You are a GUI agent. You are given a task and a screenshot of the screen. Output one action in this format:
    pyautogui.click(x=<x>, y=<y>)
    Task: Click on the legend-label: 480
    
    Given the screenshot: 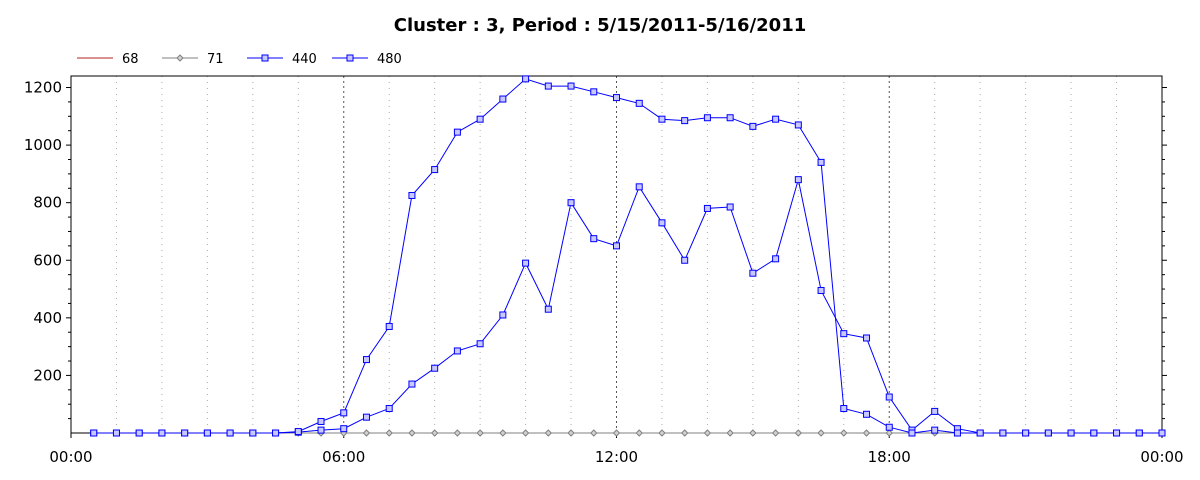 What is the action you would take?
    pyautogui.click(x=389, y=59)
    